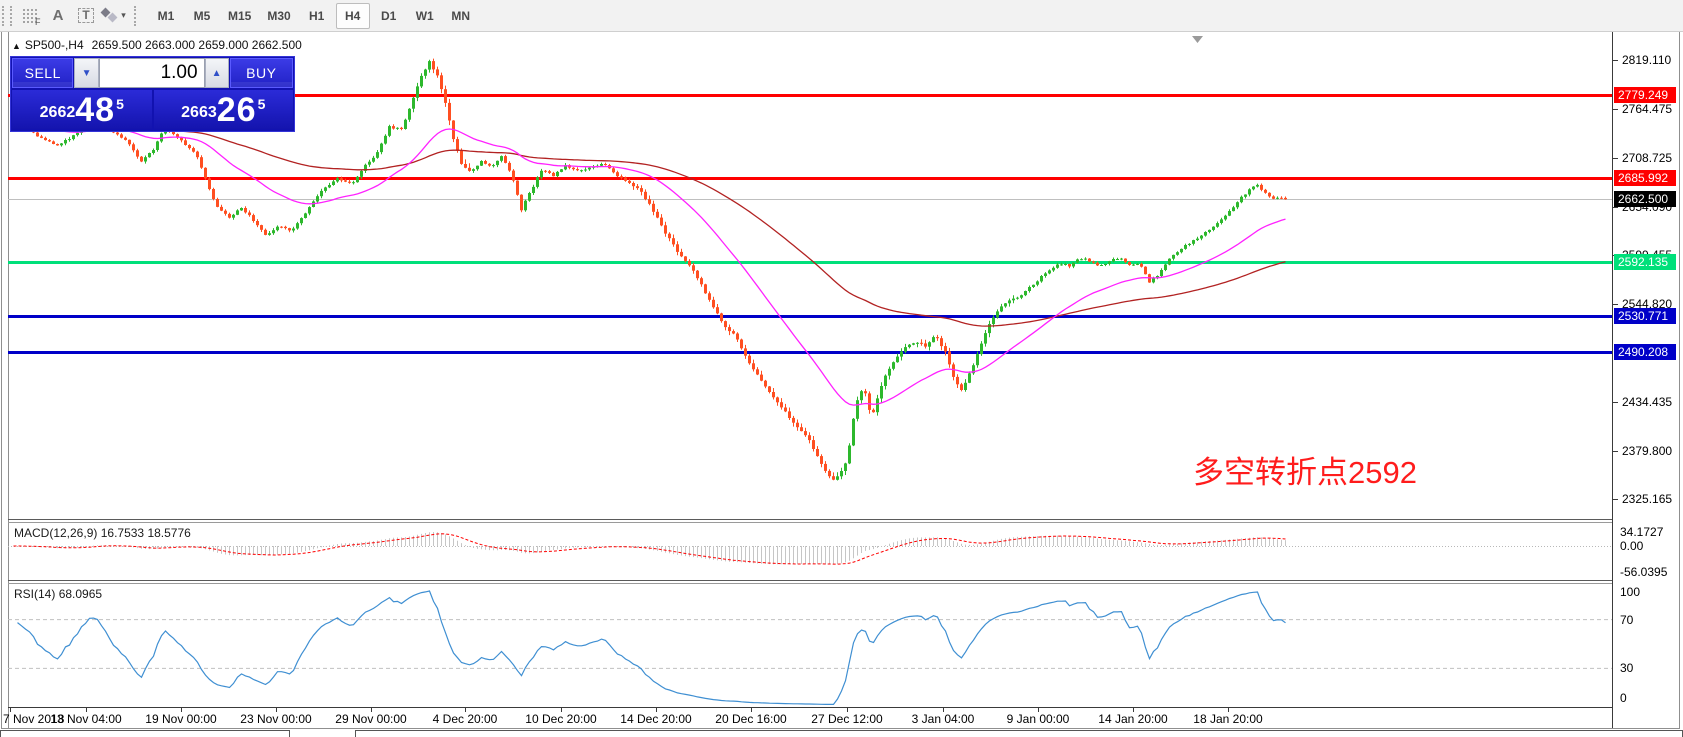  What do you see at coordinates (561, 719) in the screenshot?
I see `time-axis-label: 10 Dec 20:00` at bounding box center [561, 719].